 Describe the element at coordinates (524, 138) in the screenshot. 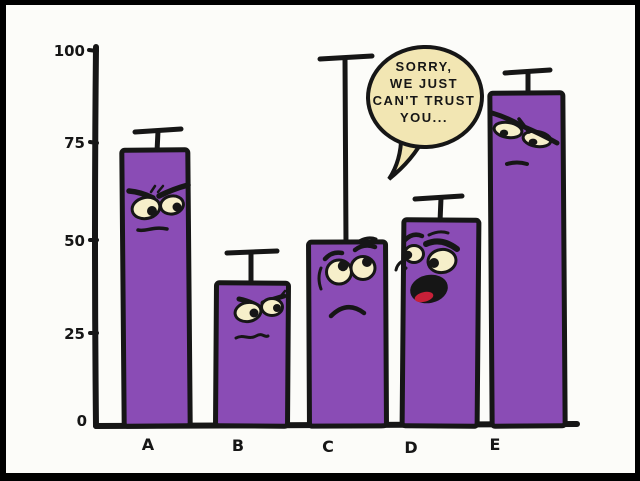

I see `bar-E-skeptical-face` at that location.